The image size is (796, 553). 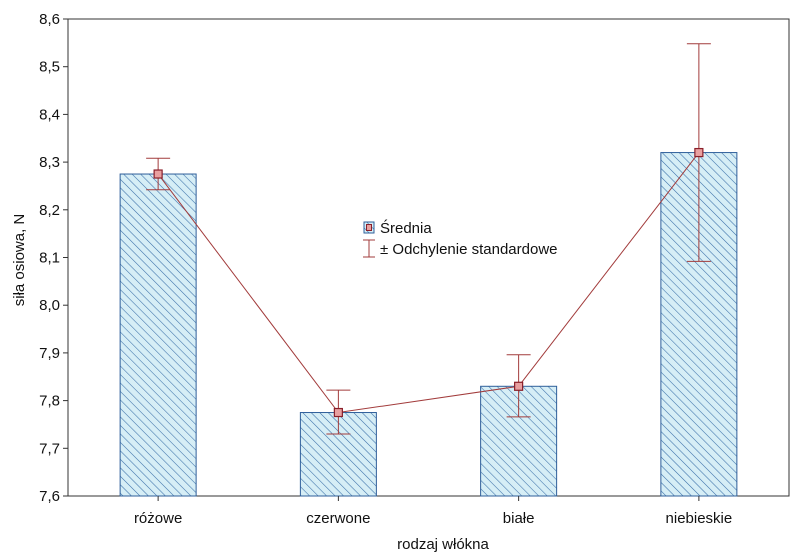 I want to click on y-axis: 7,6 7,7 7,8 7,9 8,0 8,1 8,2 8,3 8,4 8,5 8,6, so click(x=53, y=258).